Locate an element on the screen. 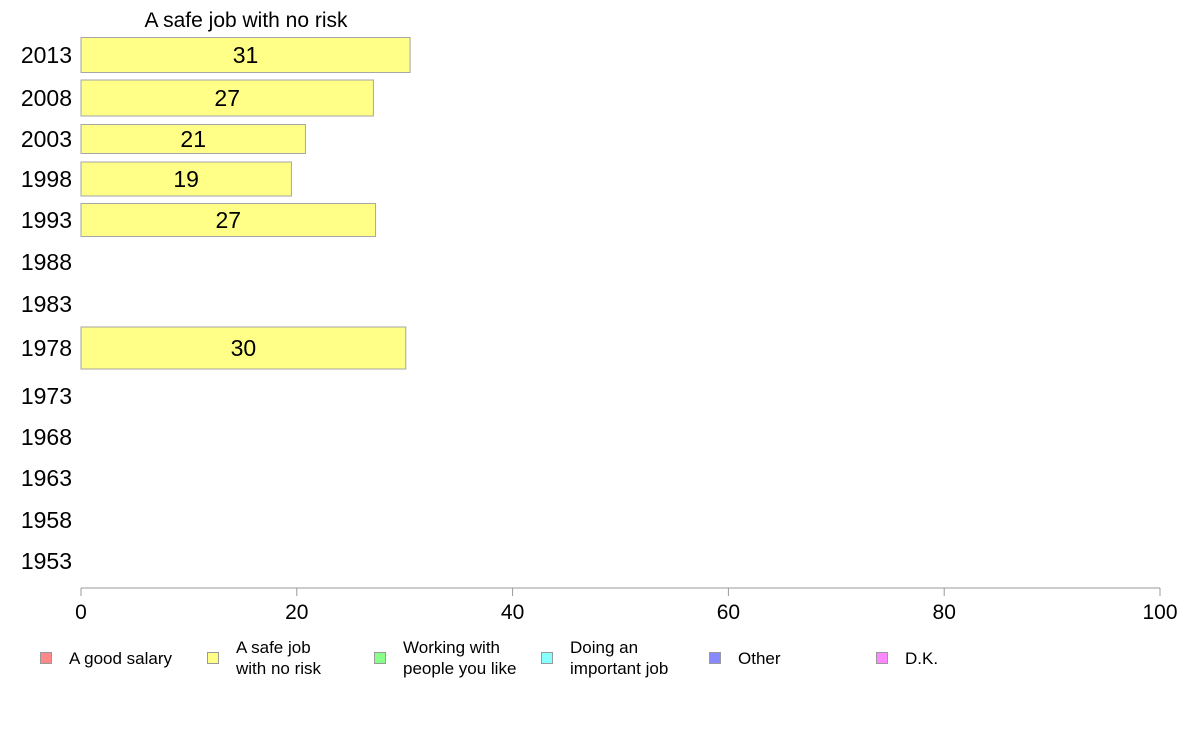  x-tick-label: 0 is located at coordinates (81, 612).